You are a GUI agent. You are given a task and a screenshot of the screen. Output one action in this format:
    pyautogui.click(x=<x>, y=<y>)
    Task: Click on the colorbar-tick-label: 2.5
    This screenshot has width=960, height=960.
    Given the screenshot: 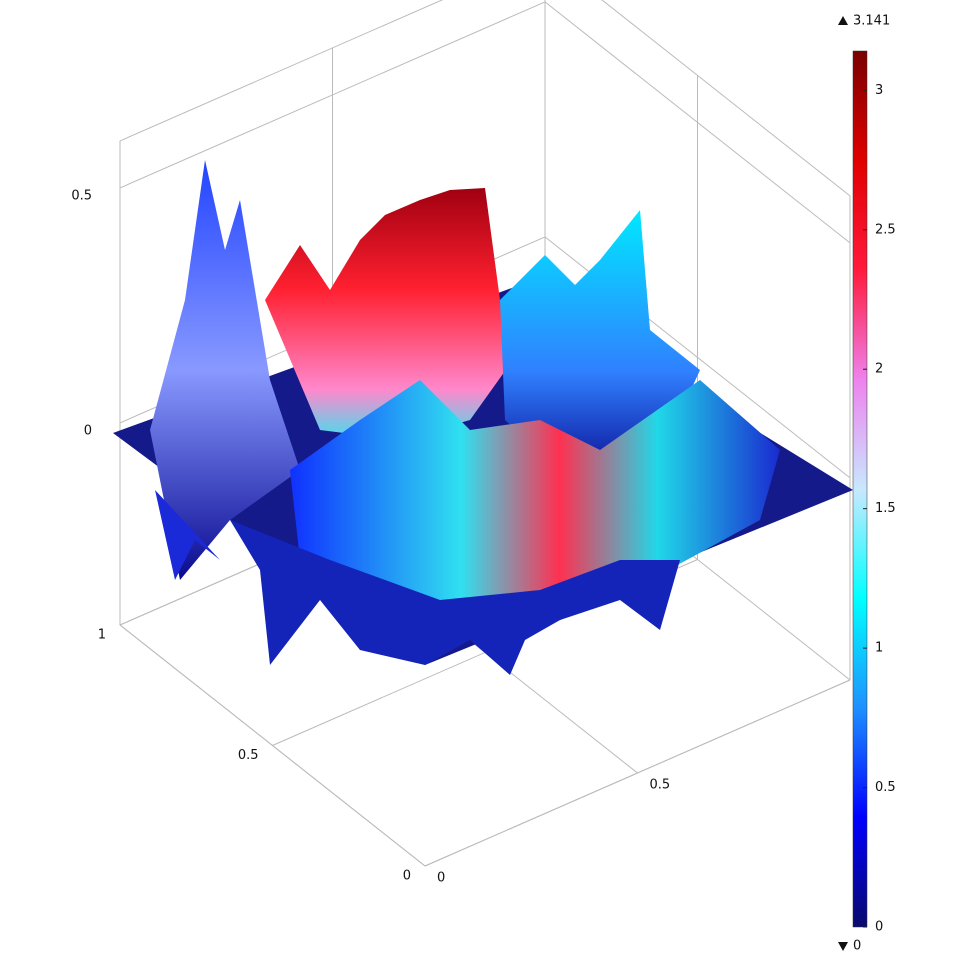 What is the action you would take?
    pyautogui.click(x=885, y=229)
    